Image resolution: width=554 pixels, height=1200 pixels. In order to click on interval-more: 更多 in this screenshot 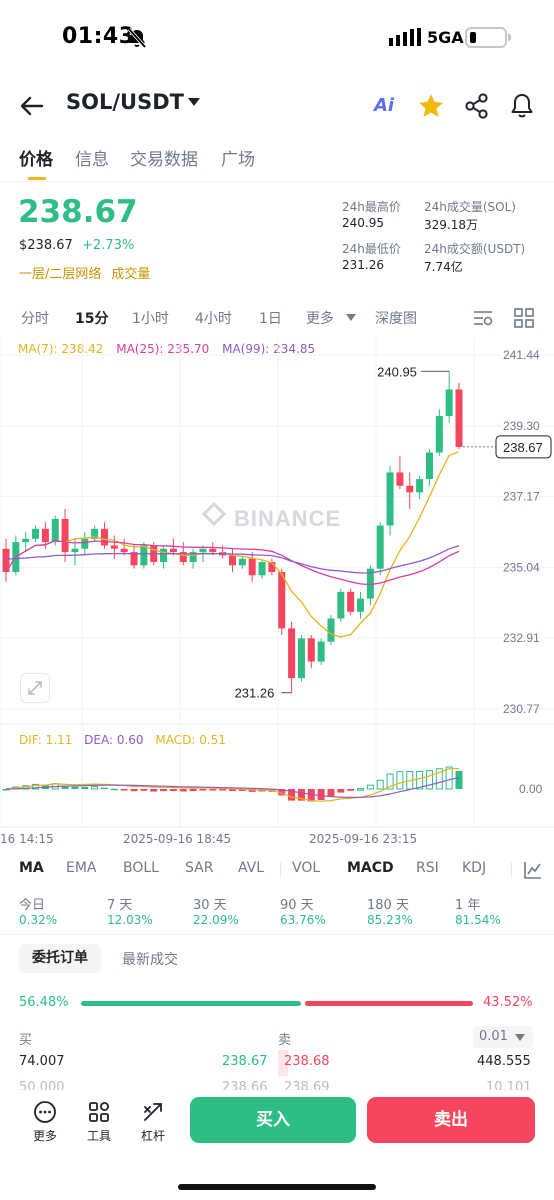, I will do `click(320, 319)`.